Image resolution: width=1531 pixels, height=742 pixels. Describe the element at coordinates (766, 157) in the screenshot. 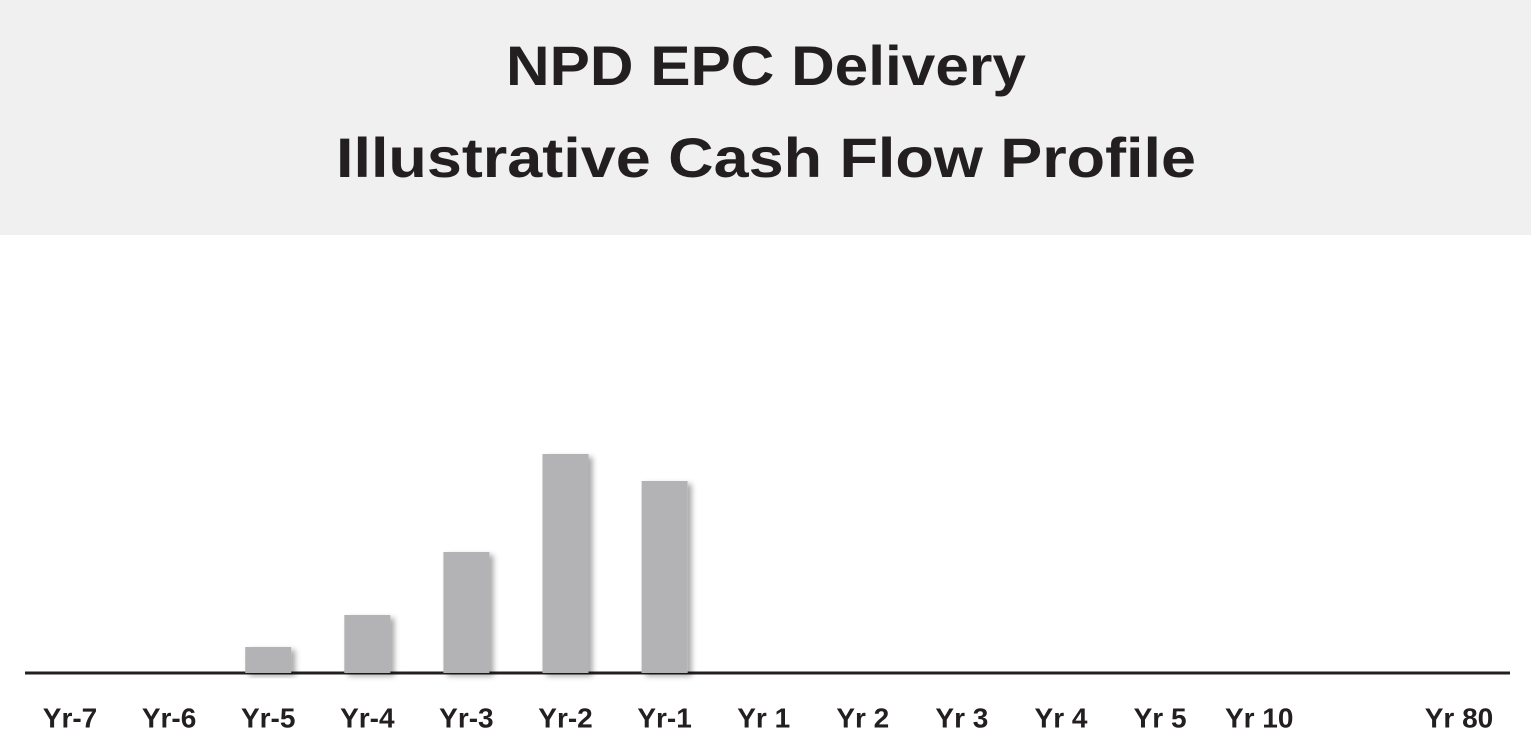

I see `chart-subtitle: Illustrative Cash Flow Profile` at that location.